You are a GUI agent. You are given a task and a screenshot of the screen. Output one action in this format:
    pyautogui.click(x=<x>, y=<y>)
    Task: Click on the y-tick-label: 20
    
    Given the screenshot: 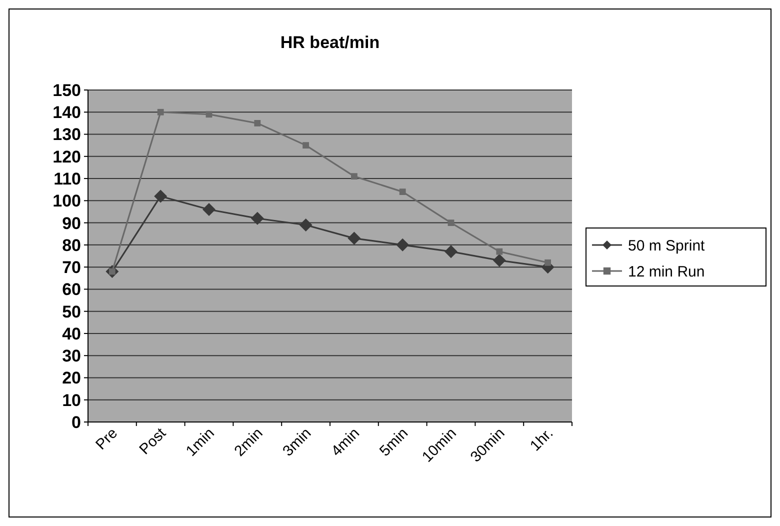 What is the action you would take?
    pyautogui.click(x=71, y=378)
    